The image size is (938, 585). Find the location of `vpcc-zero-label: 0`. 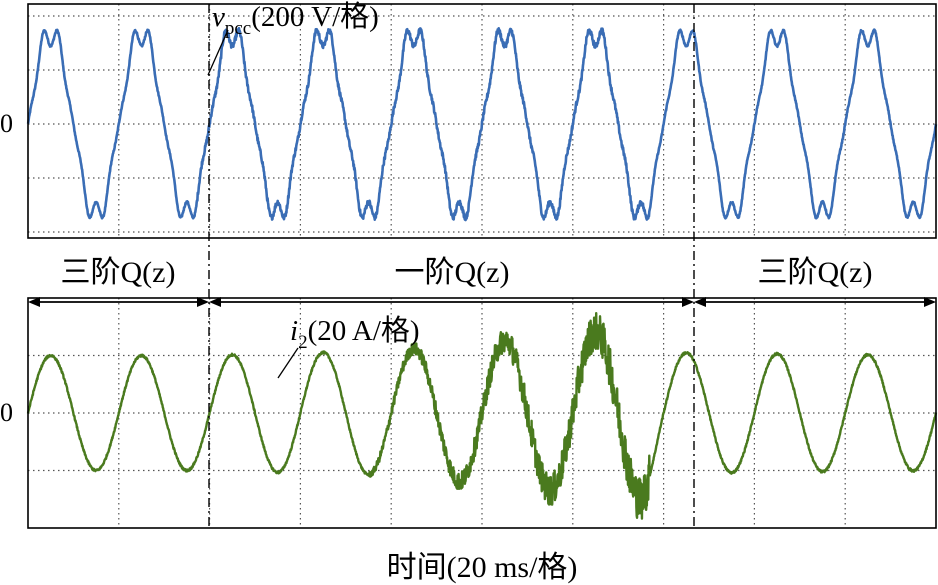

vpcc-zero-label: 0 is located at coordinates (6, 123).